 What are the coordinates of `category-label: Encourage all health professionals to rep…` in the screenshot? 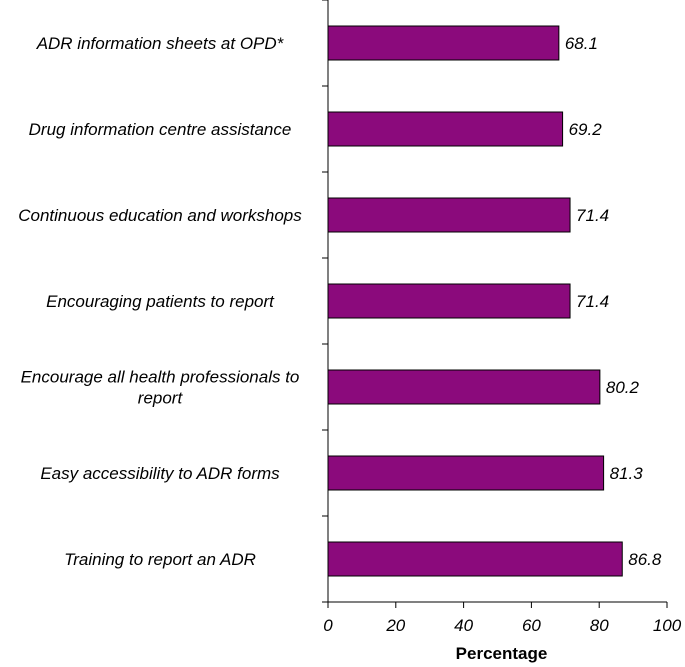 It's located at (160, 388).